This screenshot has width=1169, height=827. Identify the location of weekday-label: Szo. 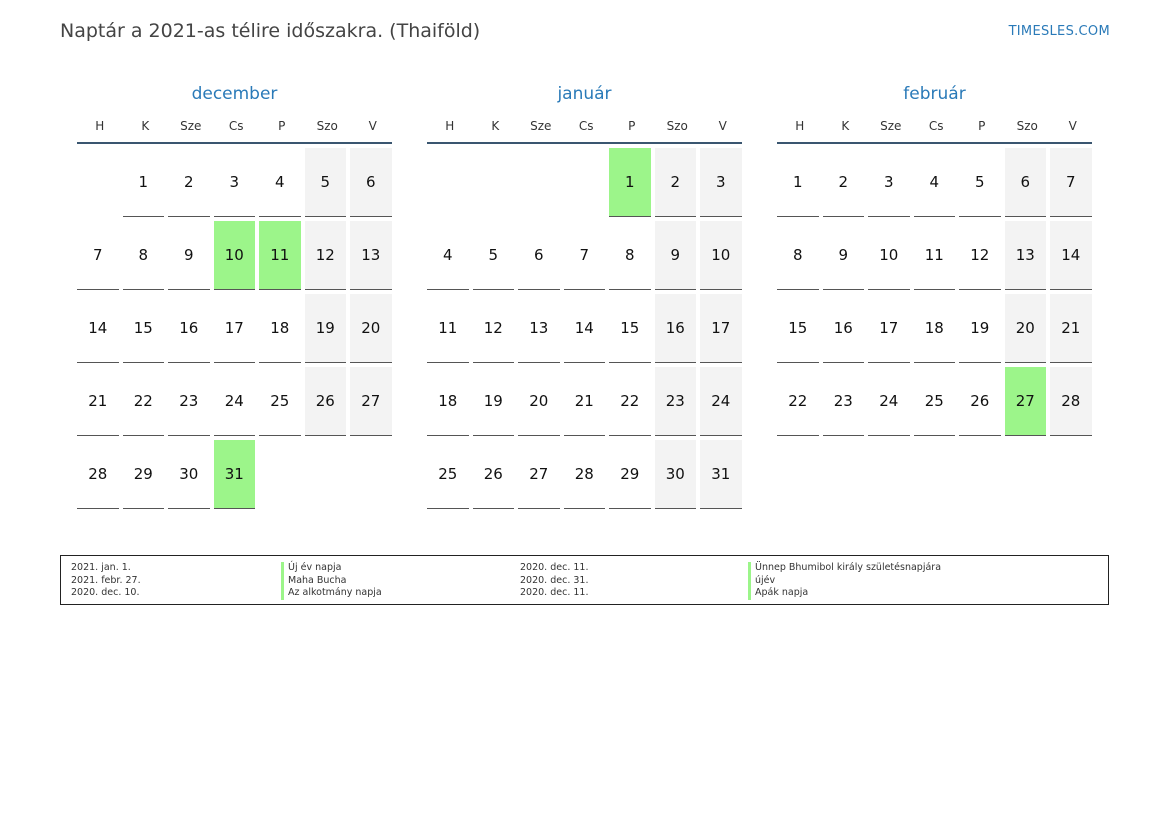
(327, 126).